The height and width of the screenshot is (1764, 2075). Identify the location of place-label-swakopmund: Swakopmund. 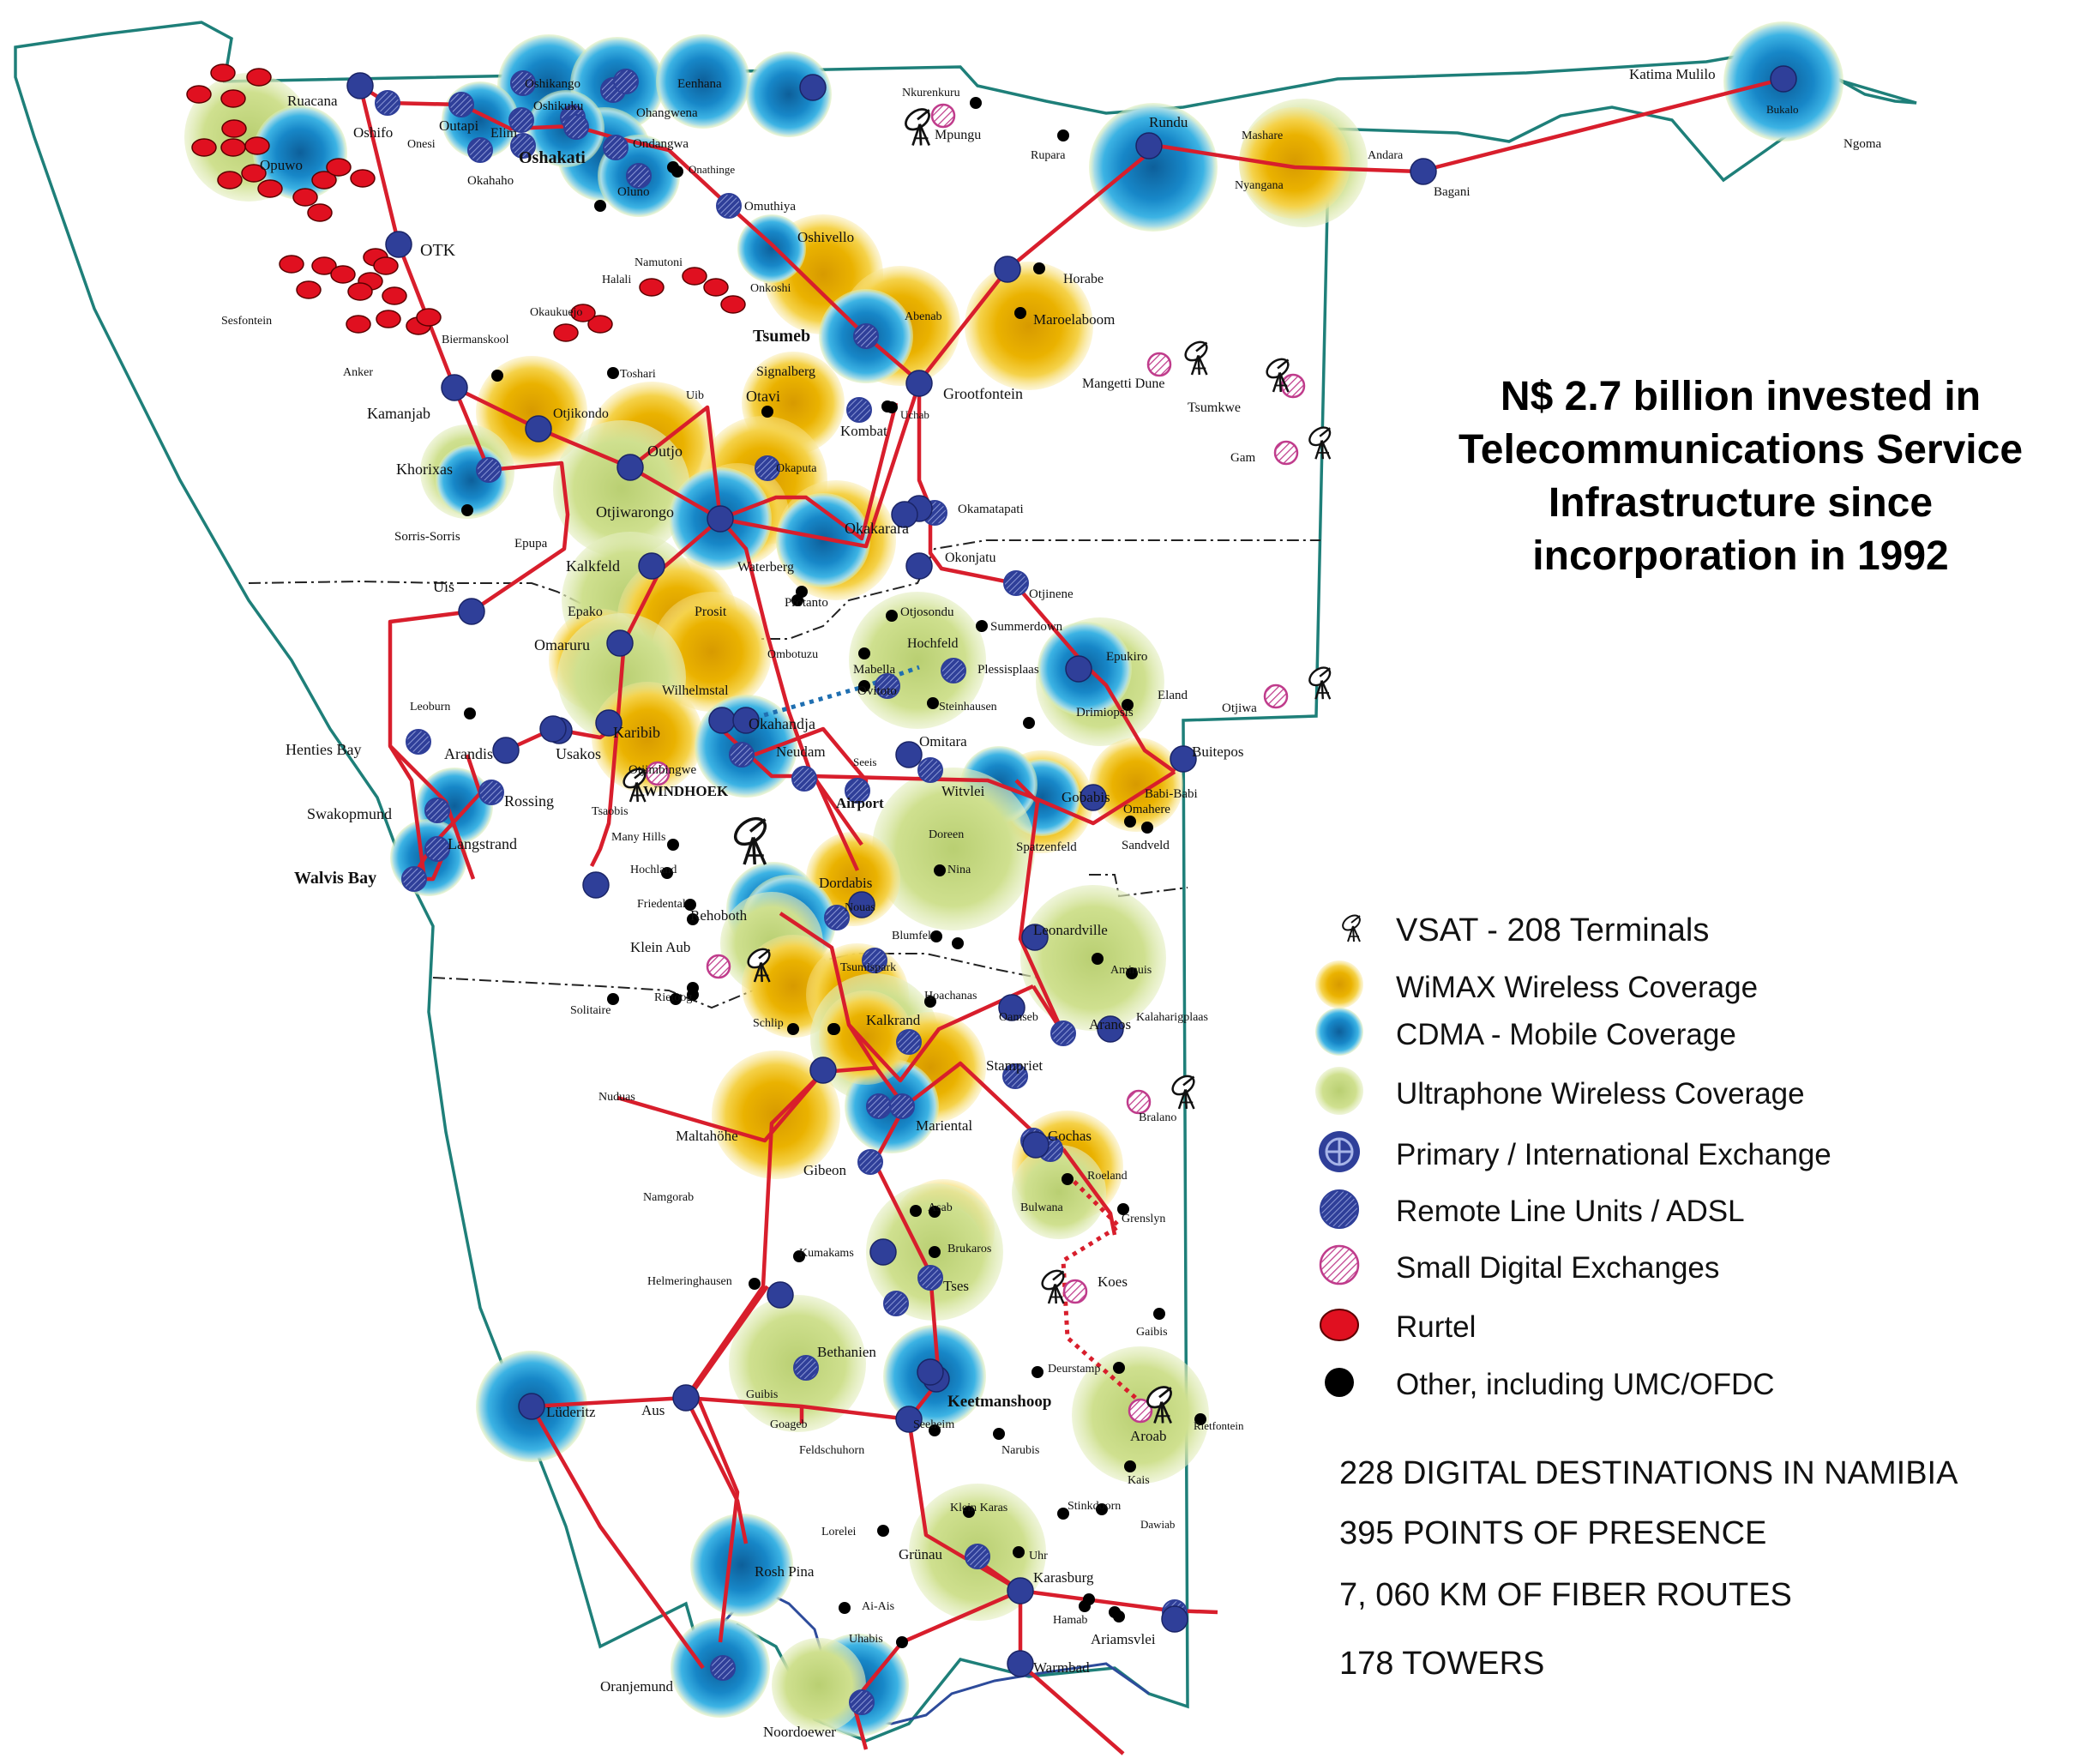
(349, 813).